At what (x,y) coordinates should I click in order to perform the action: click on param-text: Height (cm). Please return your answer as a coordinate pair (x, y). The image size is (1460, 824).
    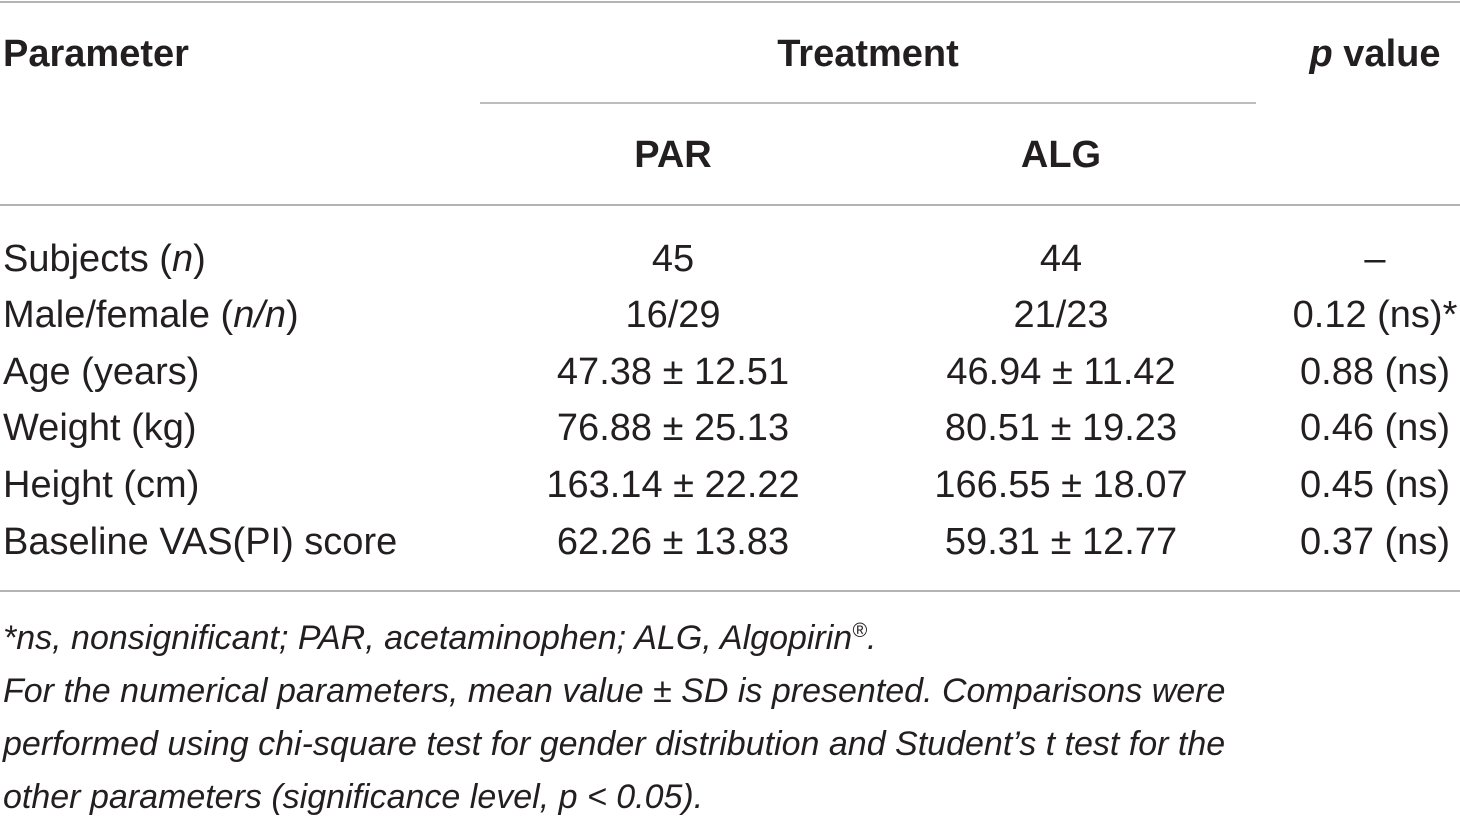
    Looking at the image, I should click on (101, 485).